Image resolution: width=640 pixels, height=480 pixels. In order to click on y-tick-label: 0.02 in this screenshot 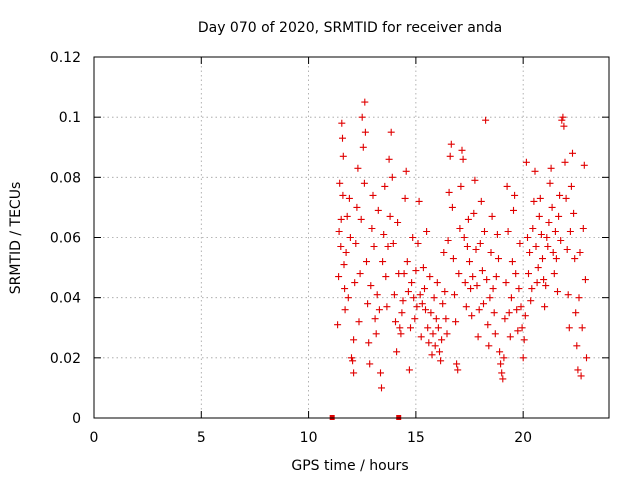, I will do `click(65, 359)`.